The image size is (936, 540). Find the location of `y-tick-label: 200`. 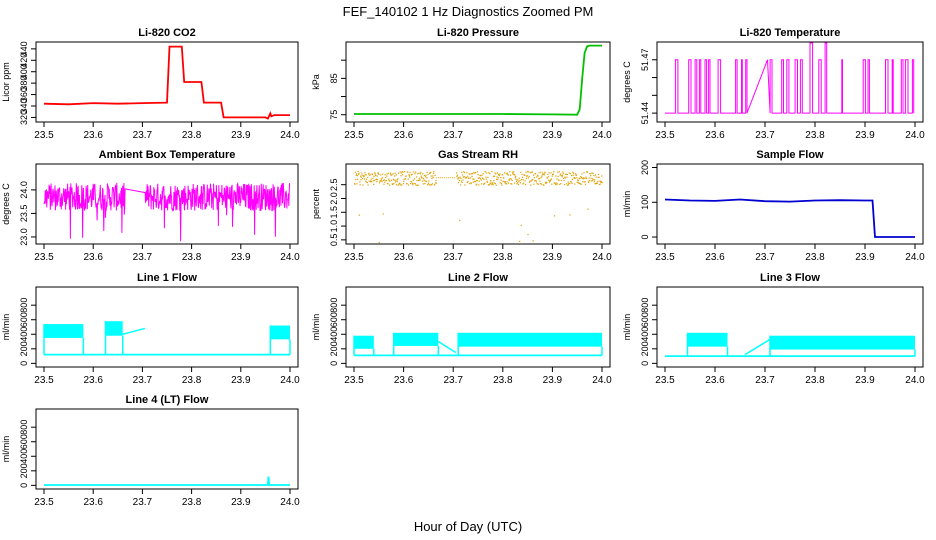

y-tick-label: 200 is located at coordinates (645, 348).